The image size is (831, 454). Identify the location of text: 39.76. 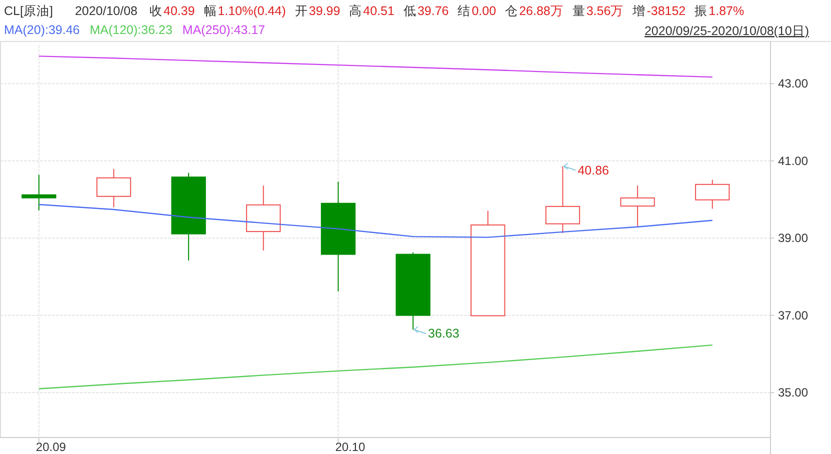
(433, 11).